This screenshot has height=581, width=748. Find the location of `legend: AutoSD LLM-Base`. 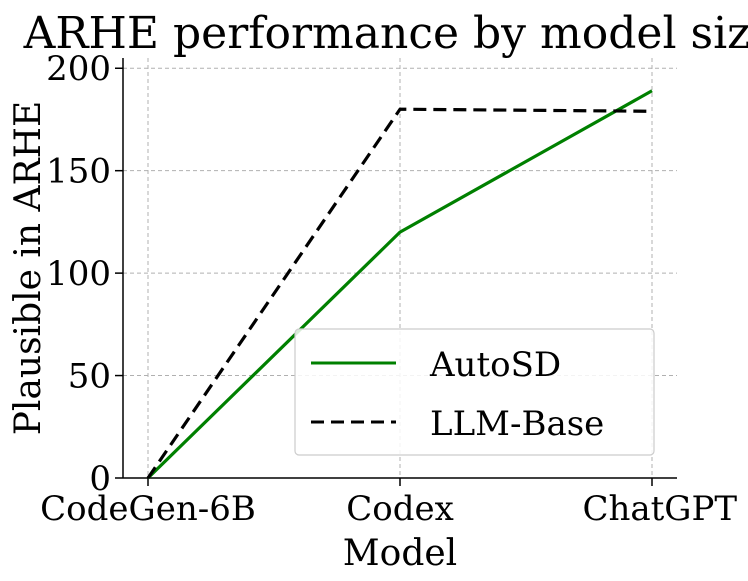

legend: AutoSD LLM-Base is located at coordinates (474, 392).